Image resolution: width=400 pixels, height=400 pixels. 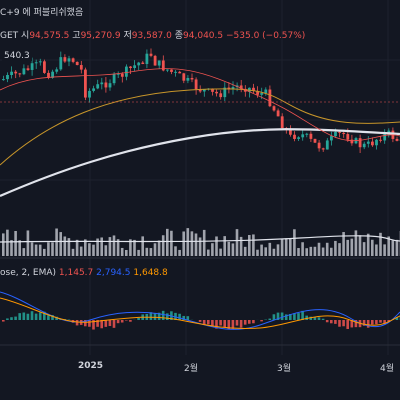 I want to click on low-value: 93,587.0, so click(x=151, y=36).